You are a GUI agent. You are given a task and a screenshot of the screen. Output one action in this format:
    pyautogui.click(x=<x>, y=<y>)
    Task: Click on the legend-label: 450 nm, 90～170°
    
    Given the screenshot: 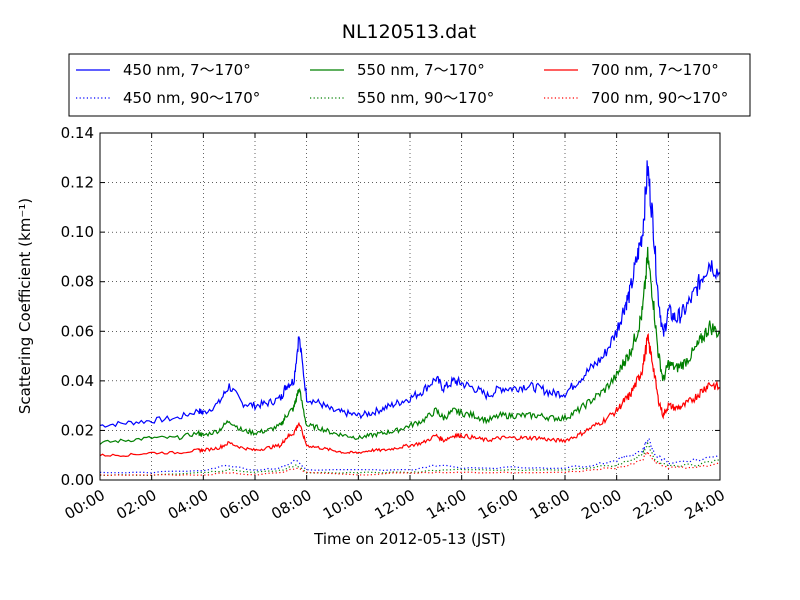 What is the action you would take?
    pyautogui.click(x=191, y=98)
    